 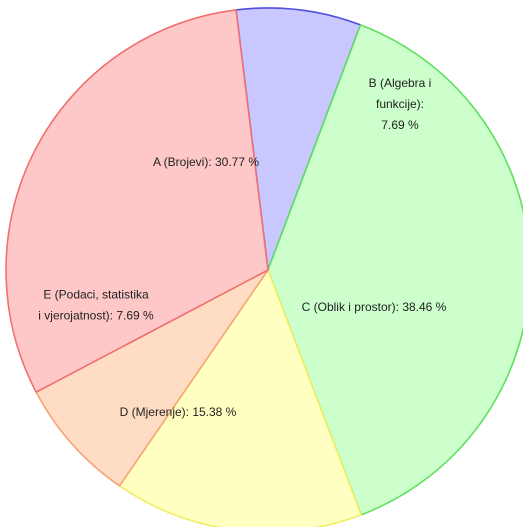 I want to click on slice-label-line: B (Algebra i, so click(x=400, y=83).